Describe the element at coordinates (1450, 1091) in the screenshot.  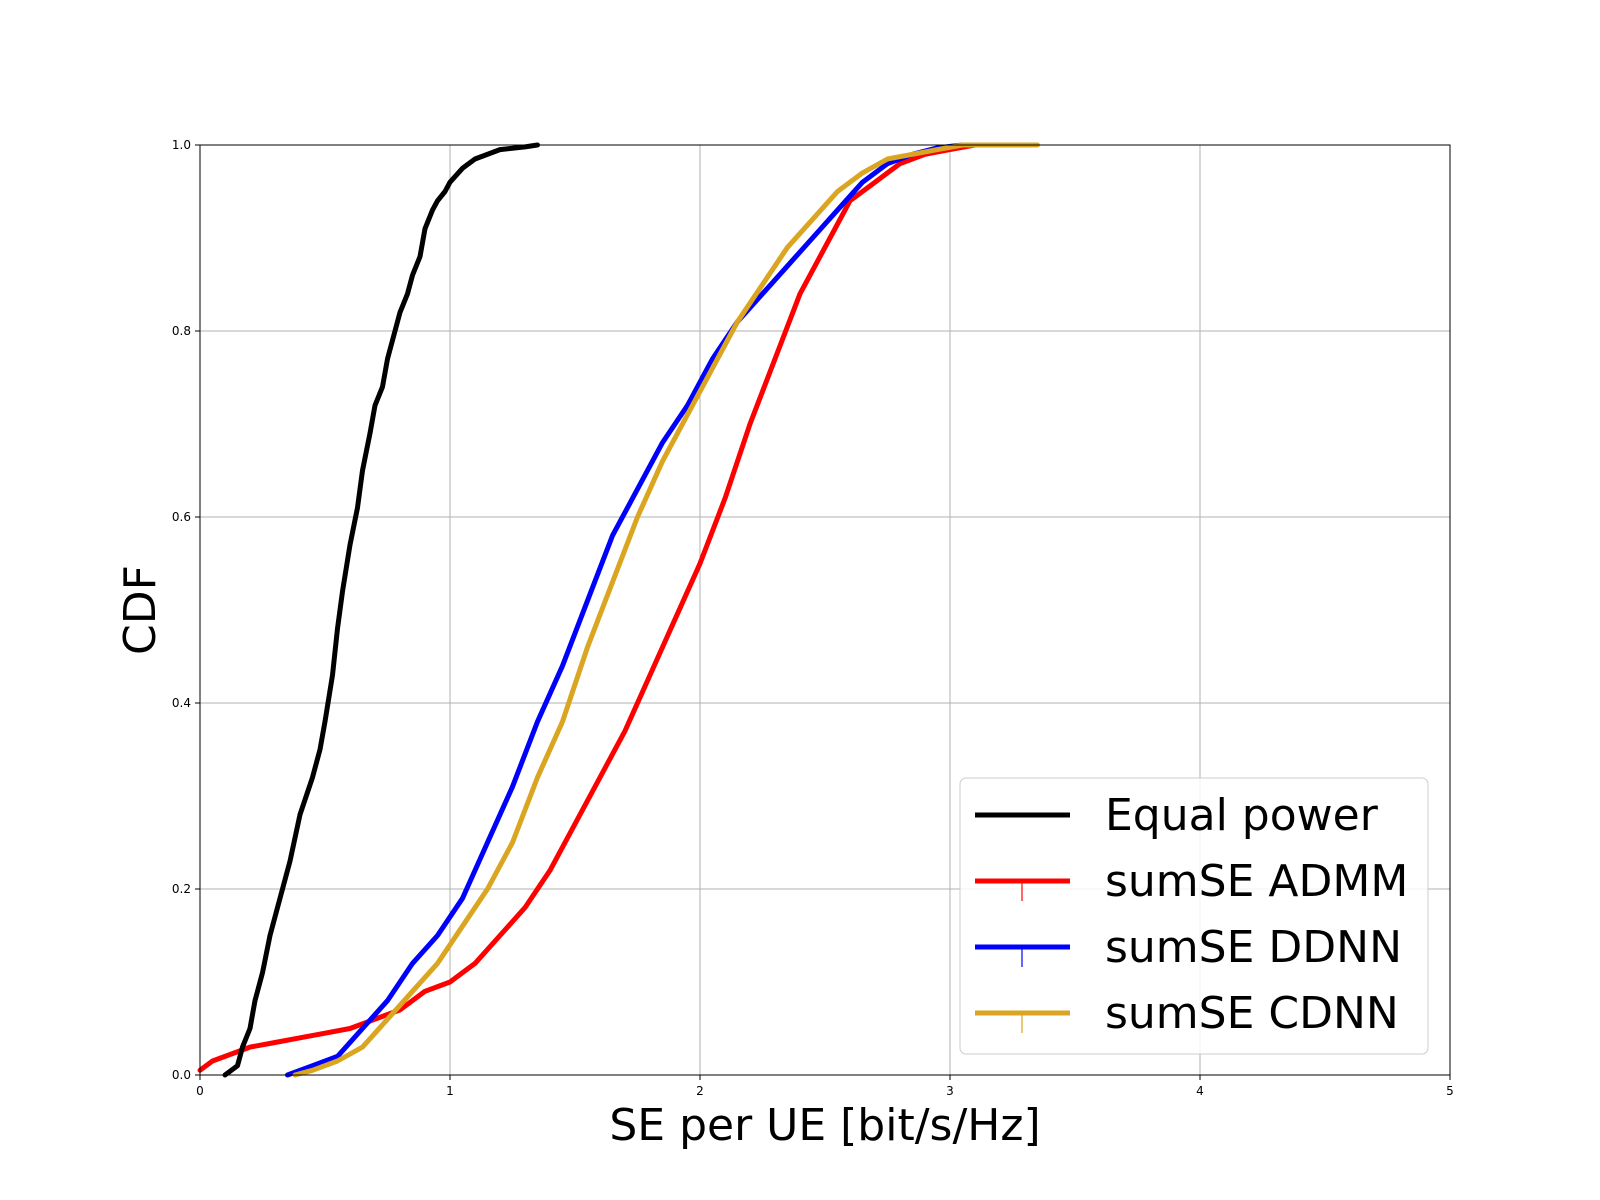
I see `x-tick-label: 5` at that location.